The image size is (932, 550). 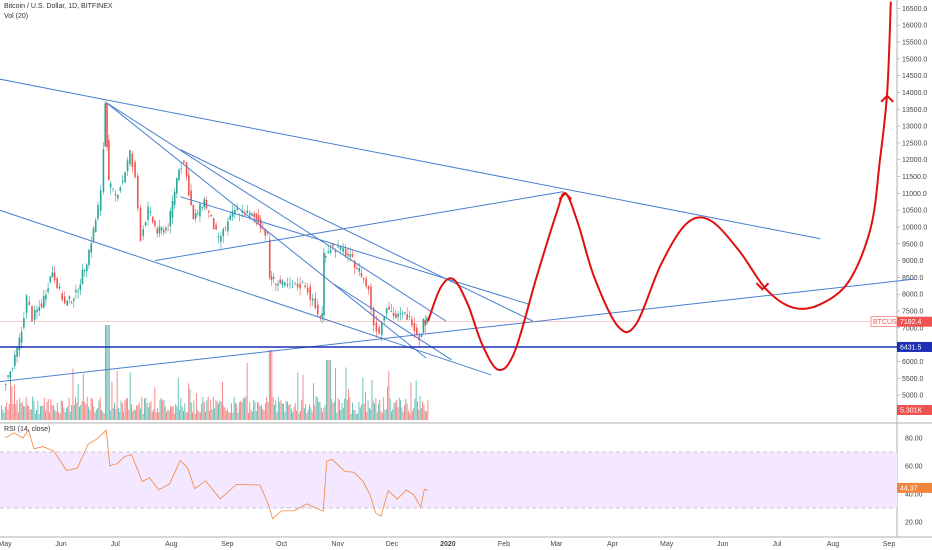 I want to click on y-tick-label-9: 12000.0, so click(x=914, y=160).